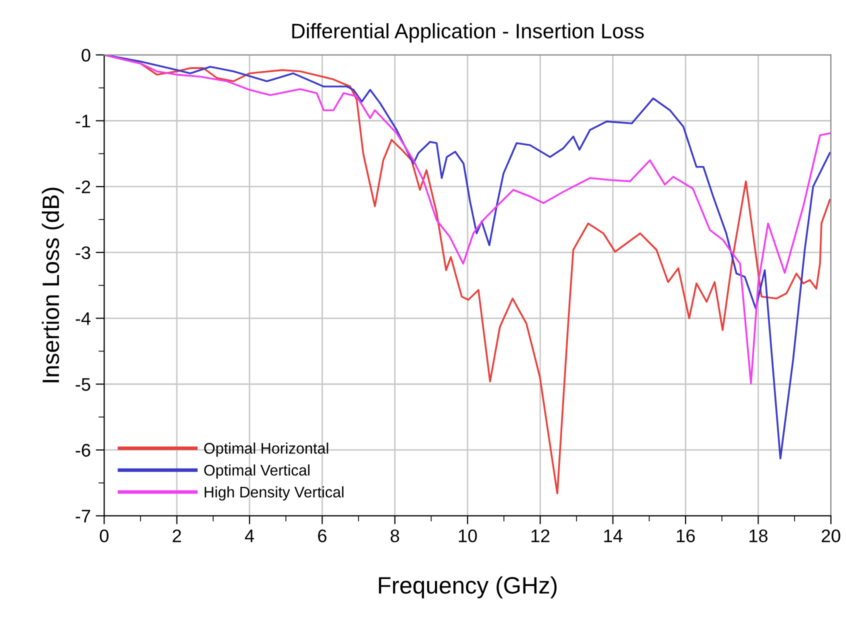  Describe the element at coordinates (685, 535) in the screenshot. I see `x-tick-label: 16` at that location.